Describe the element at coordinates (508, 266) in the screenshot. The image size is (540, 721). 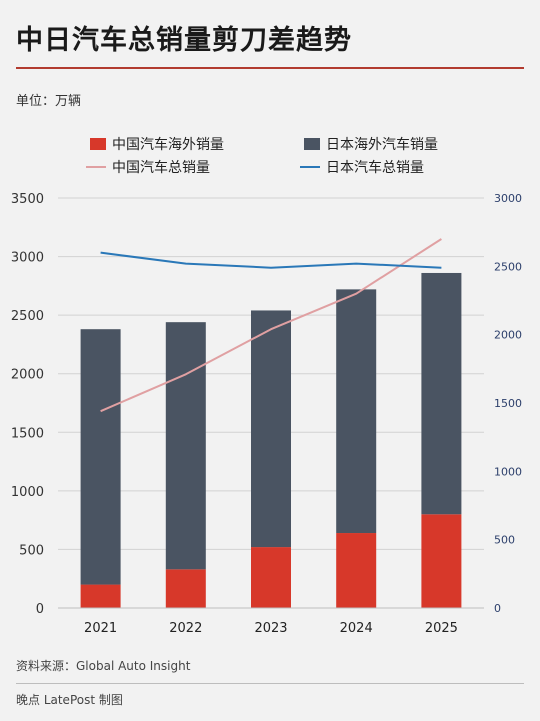
I see `right-tick-label-5: 2500` at that location.